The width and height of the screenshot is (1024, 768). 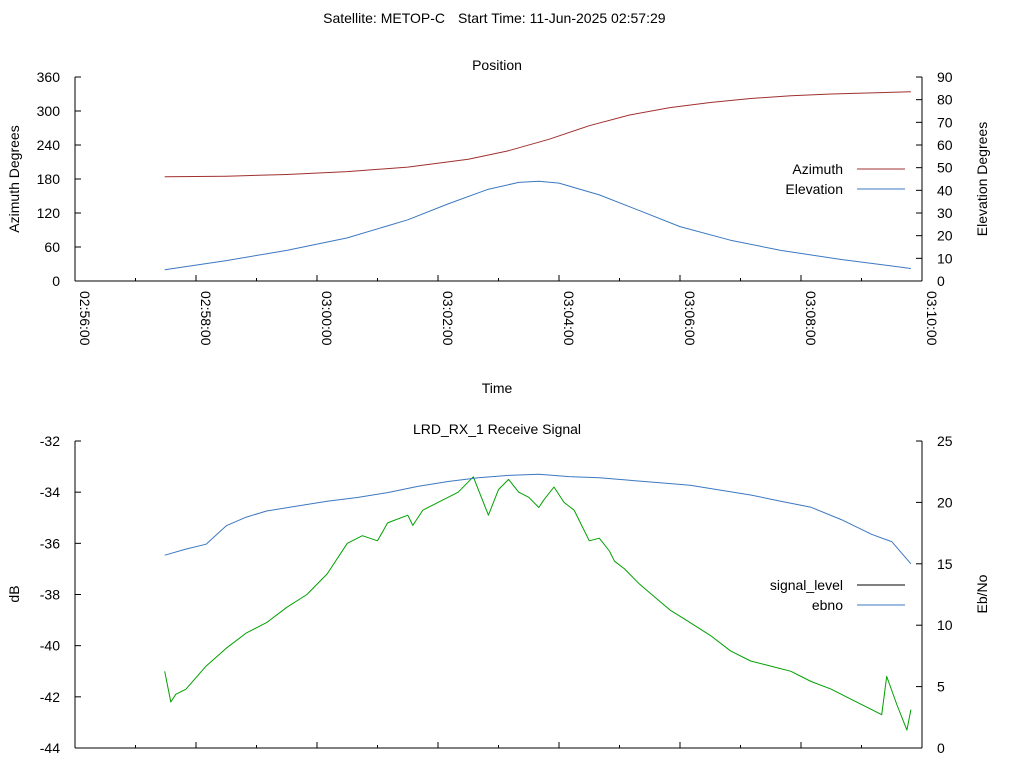 What do you see at coordinates (384, 18) in the screenshot?
I see `satellite-label: Satellite: METOP-C` at bounding box center [384, 18].